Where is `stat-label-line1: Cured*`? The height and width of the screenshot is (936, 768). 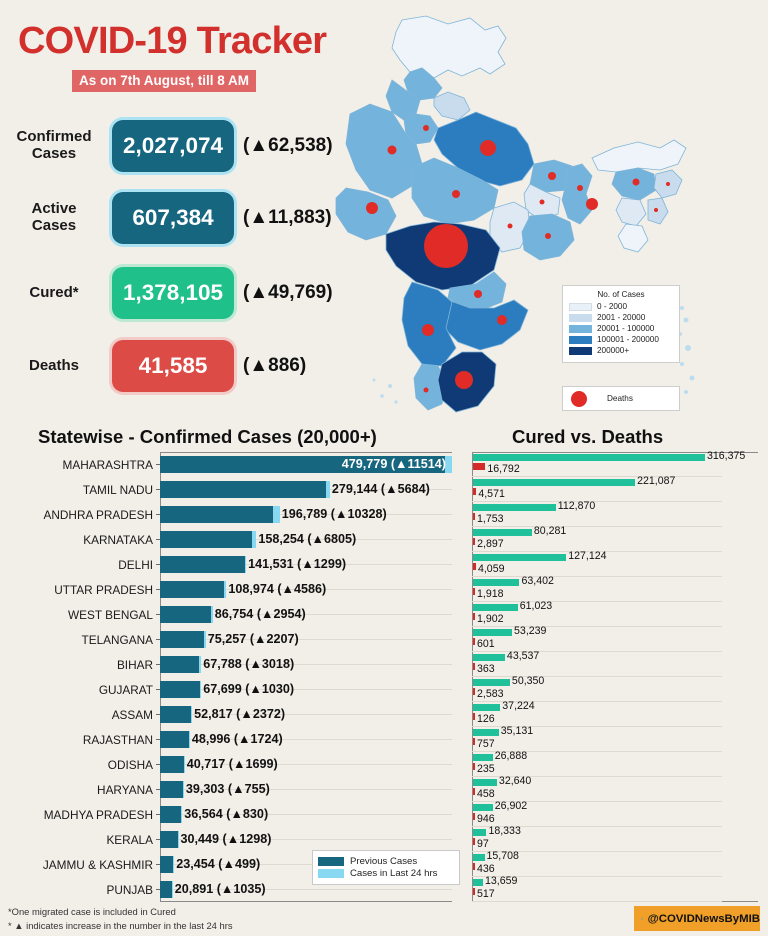
stat-label-line1: Cured* is located at coordinates (54, 292).